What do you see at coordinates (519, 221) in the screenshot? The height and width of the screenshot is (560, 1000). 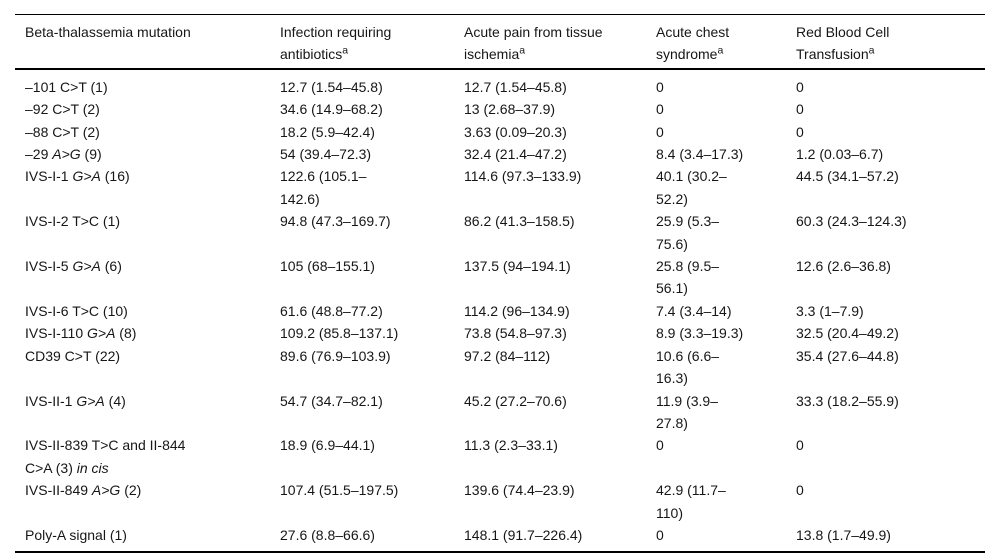 I see `value-cell: 86.2 (41.3–158.5)` at bounding box center [519, 221].